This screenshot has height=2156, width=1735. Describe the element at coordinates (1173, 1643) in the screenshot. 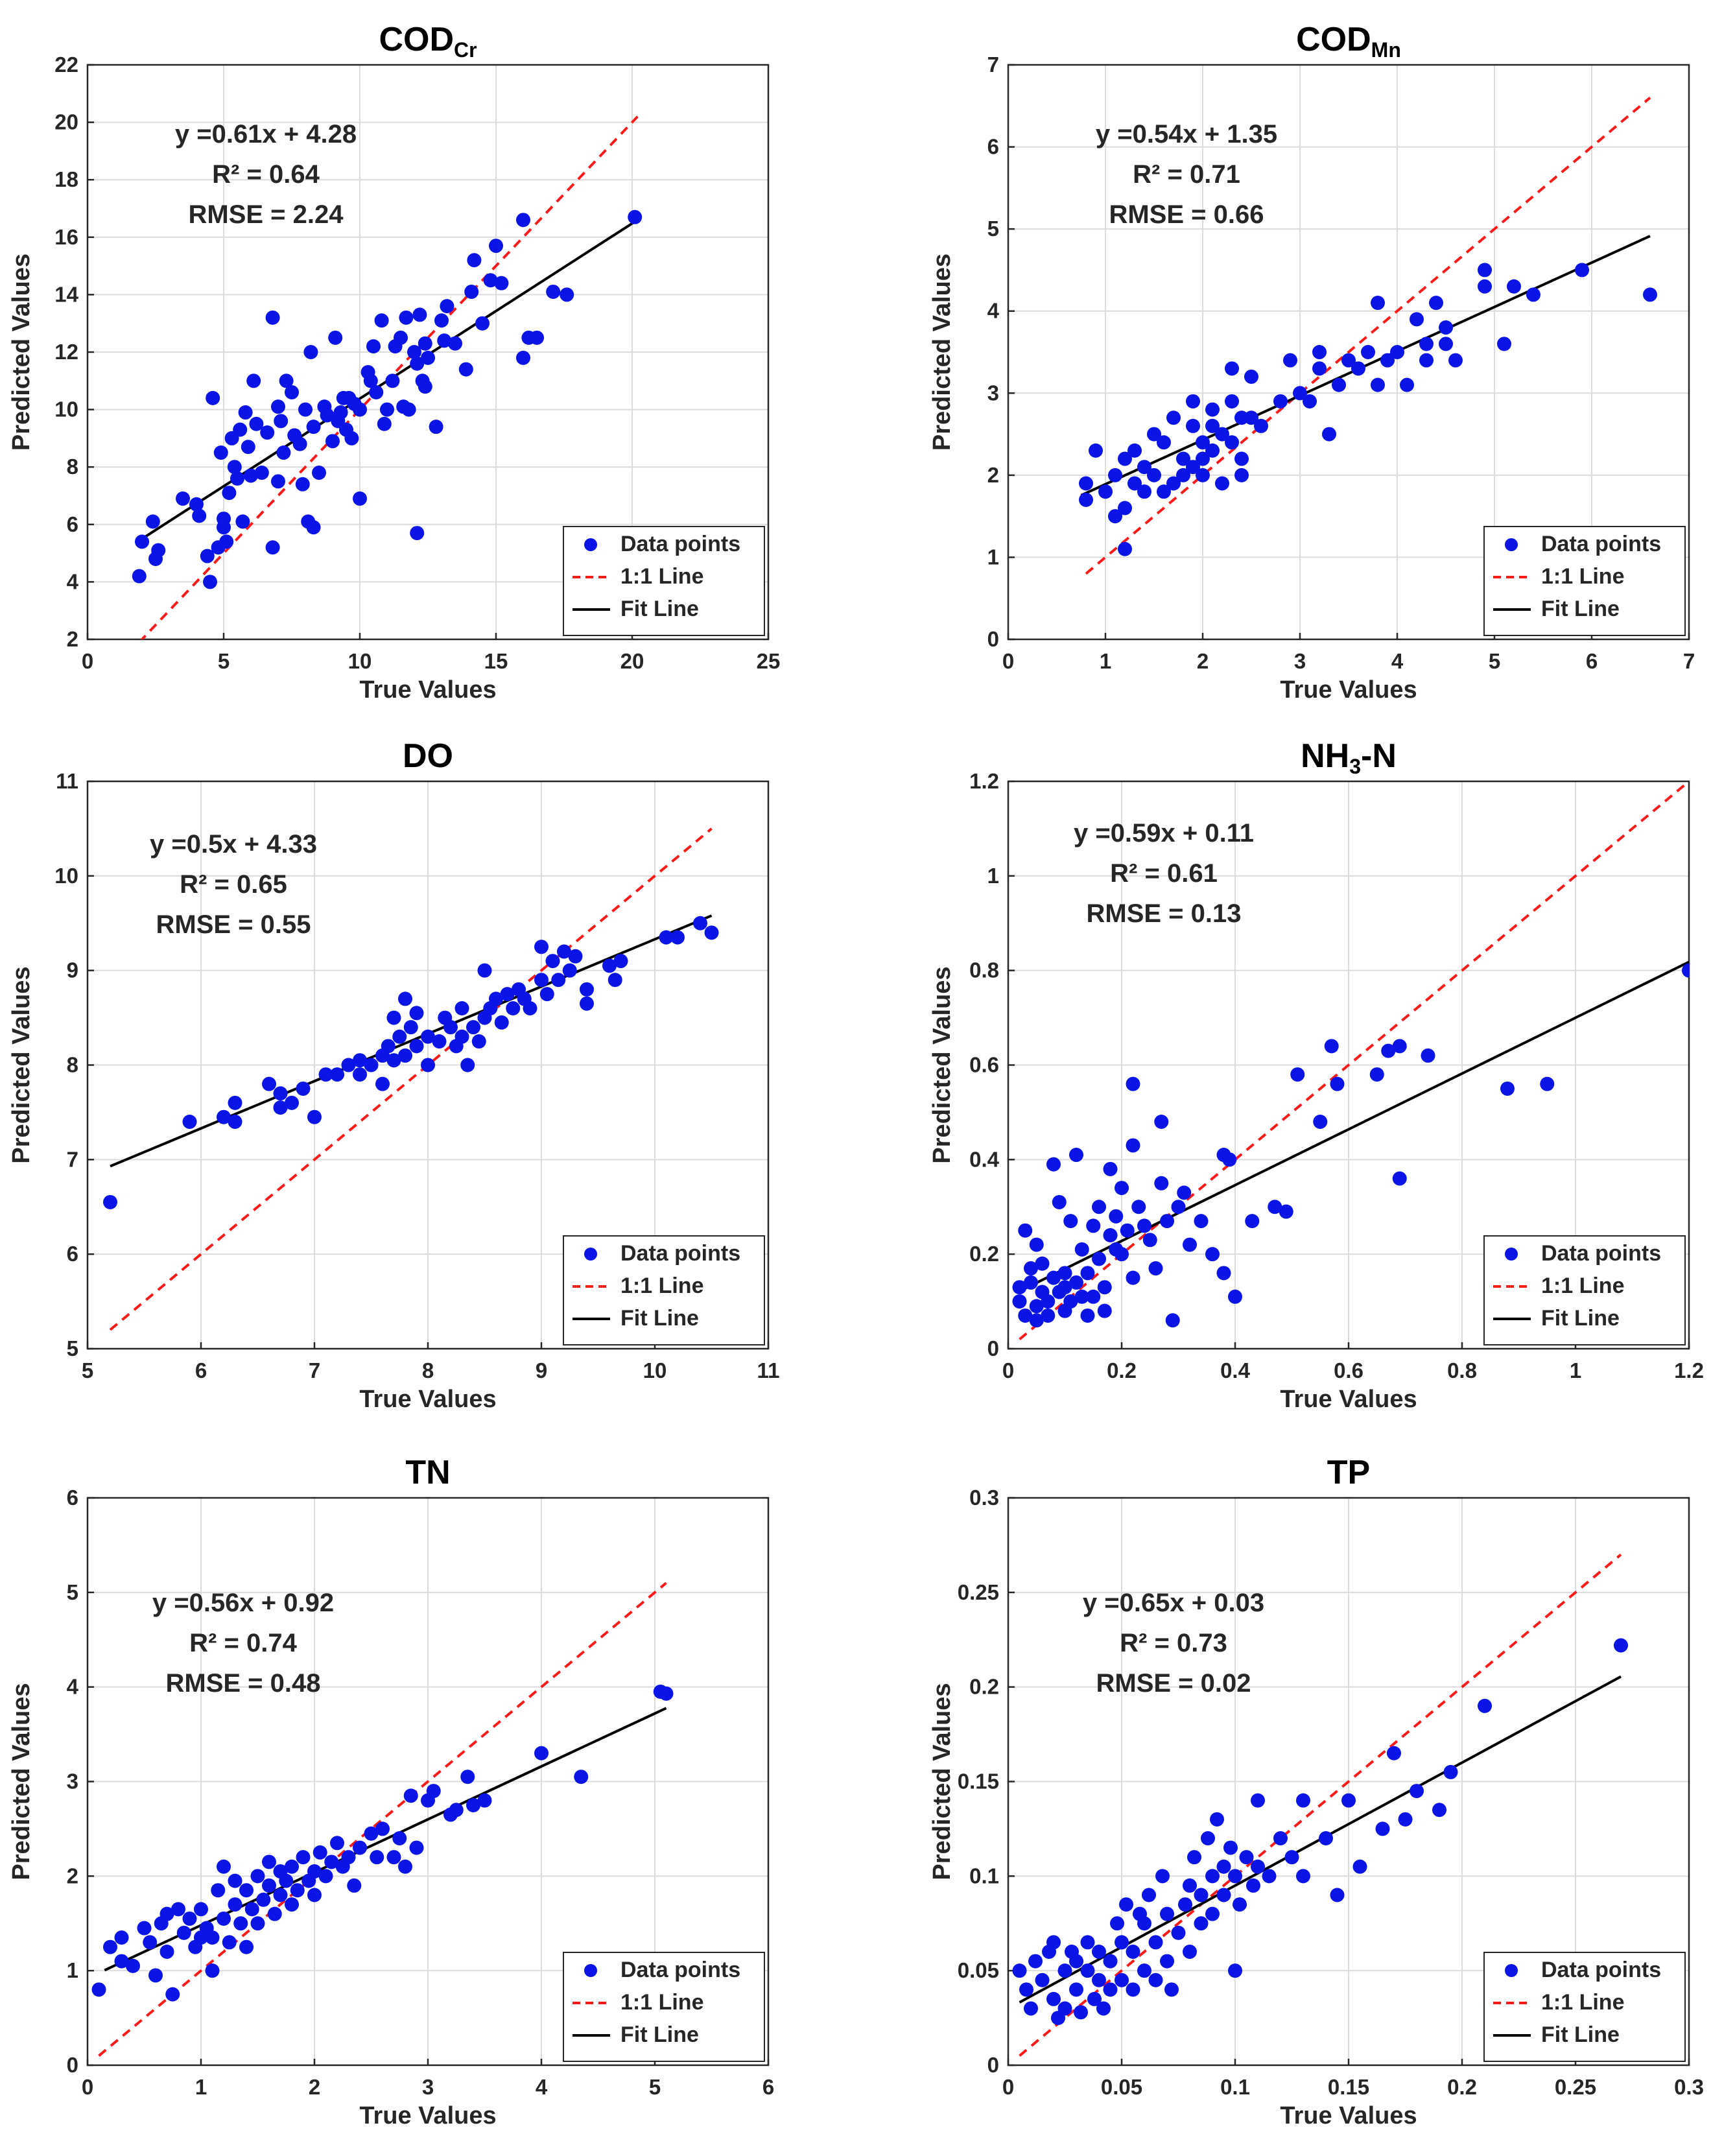

I see `regression-annotation: R² = 0.73` at that location.